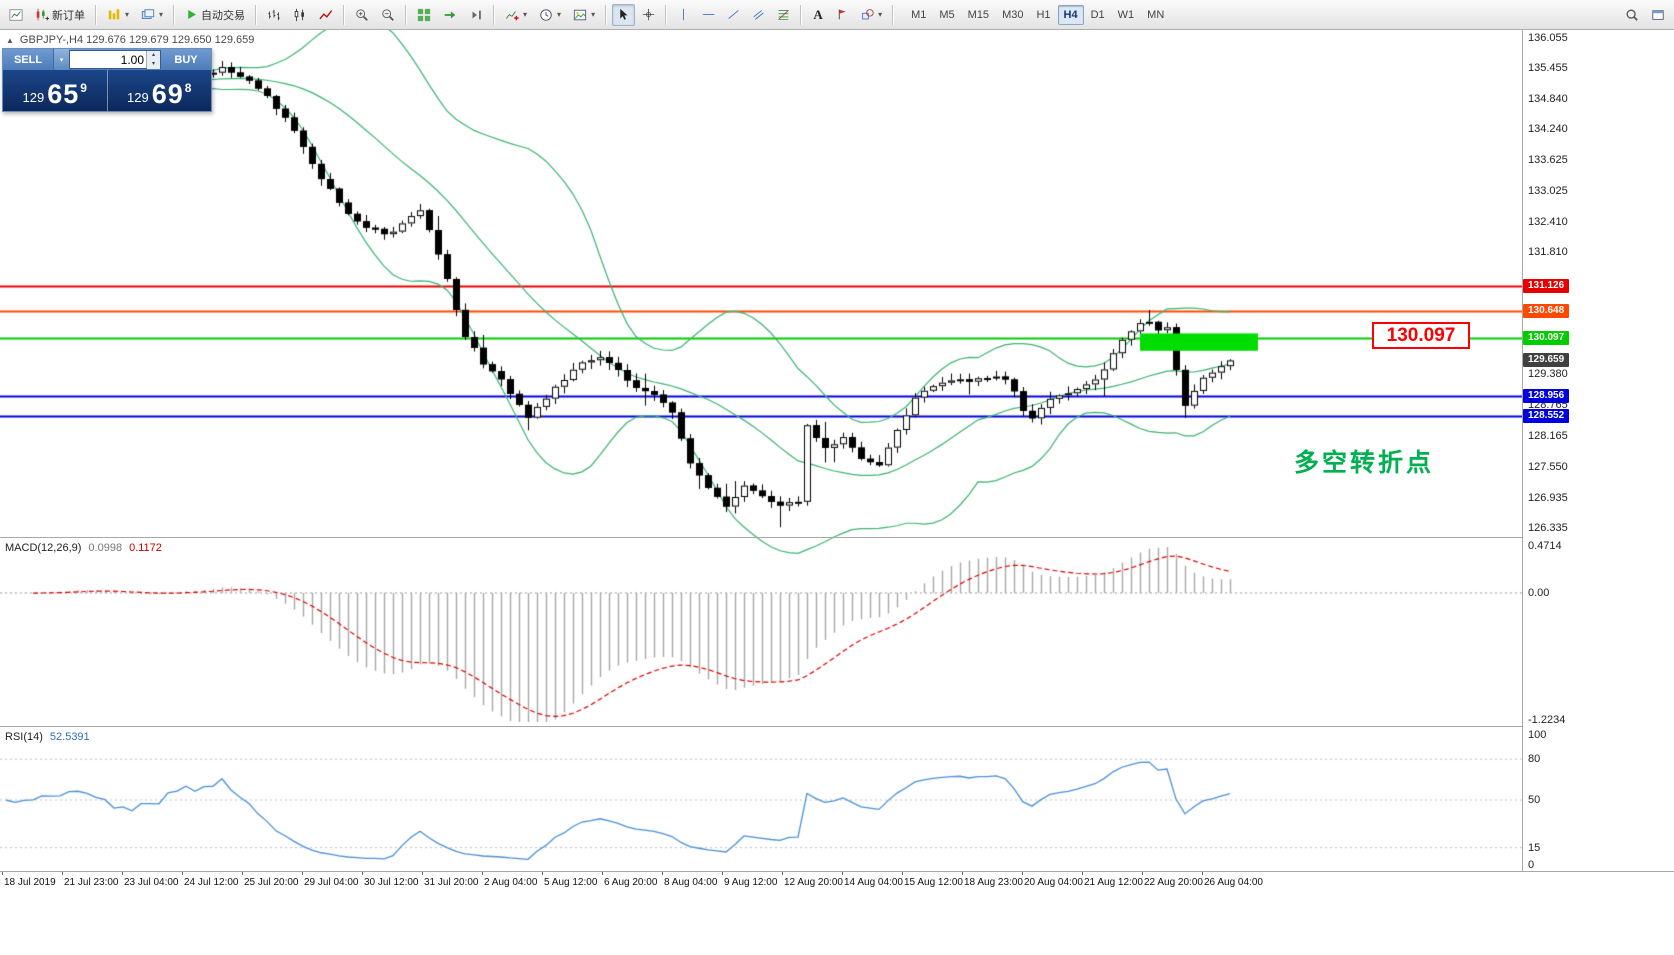 The image size is (1674, 955). Describe the element at coordinates (1531, 865) in the screenshot. I see `rsi-axis-label: 0` at that location.